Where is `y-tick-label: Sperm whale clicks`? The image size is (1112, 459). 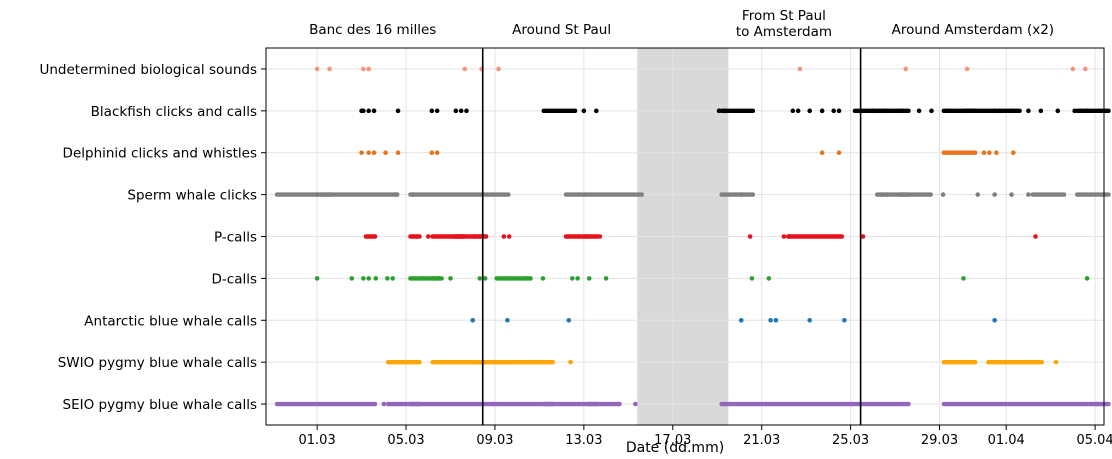 y-tick-label: Sperm whale clicks is located at coordinates (192, 196).